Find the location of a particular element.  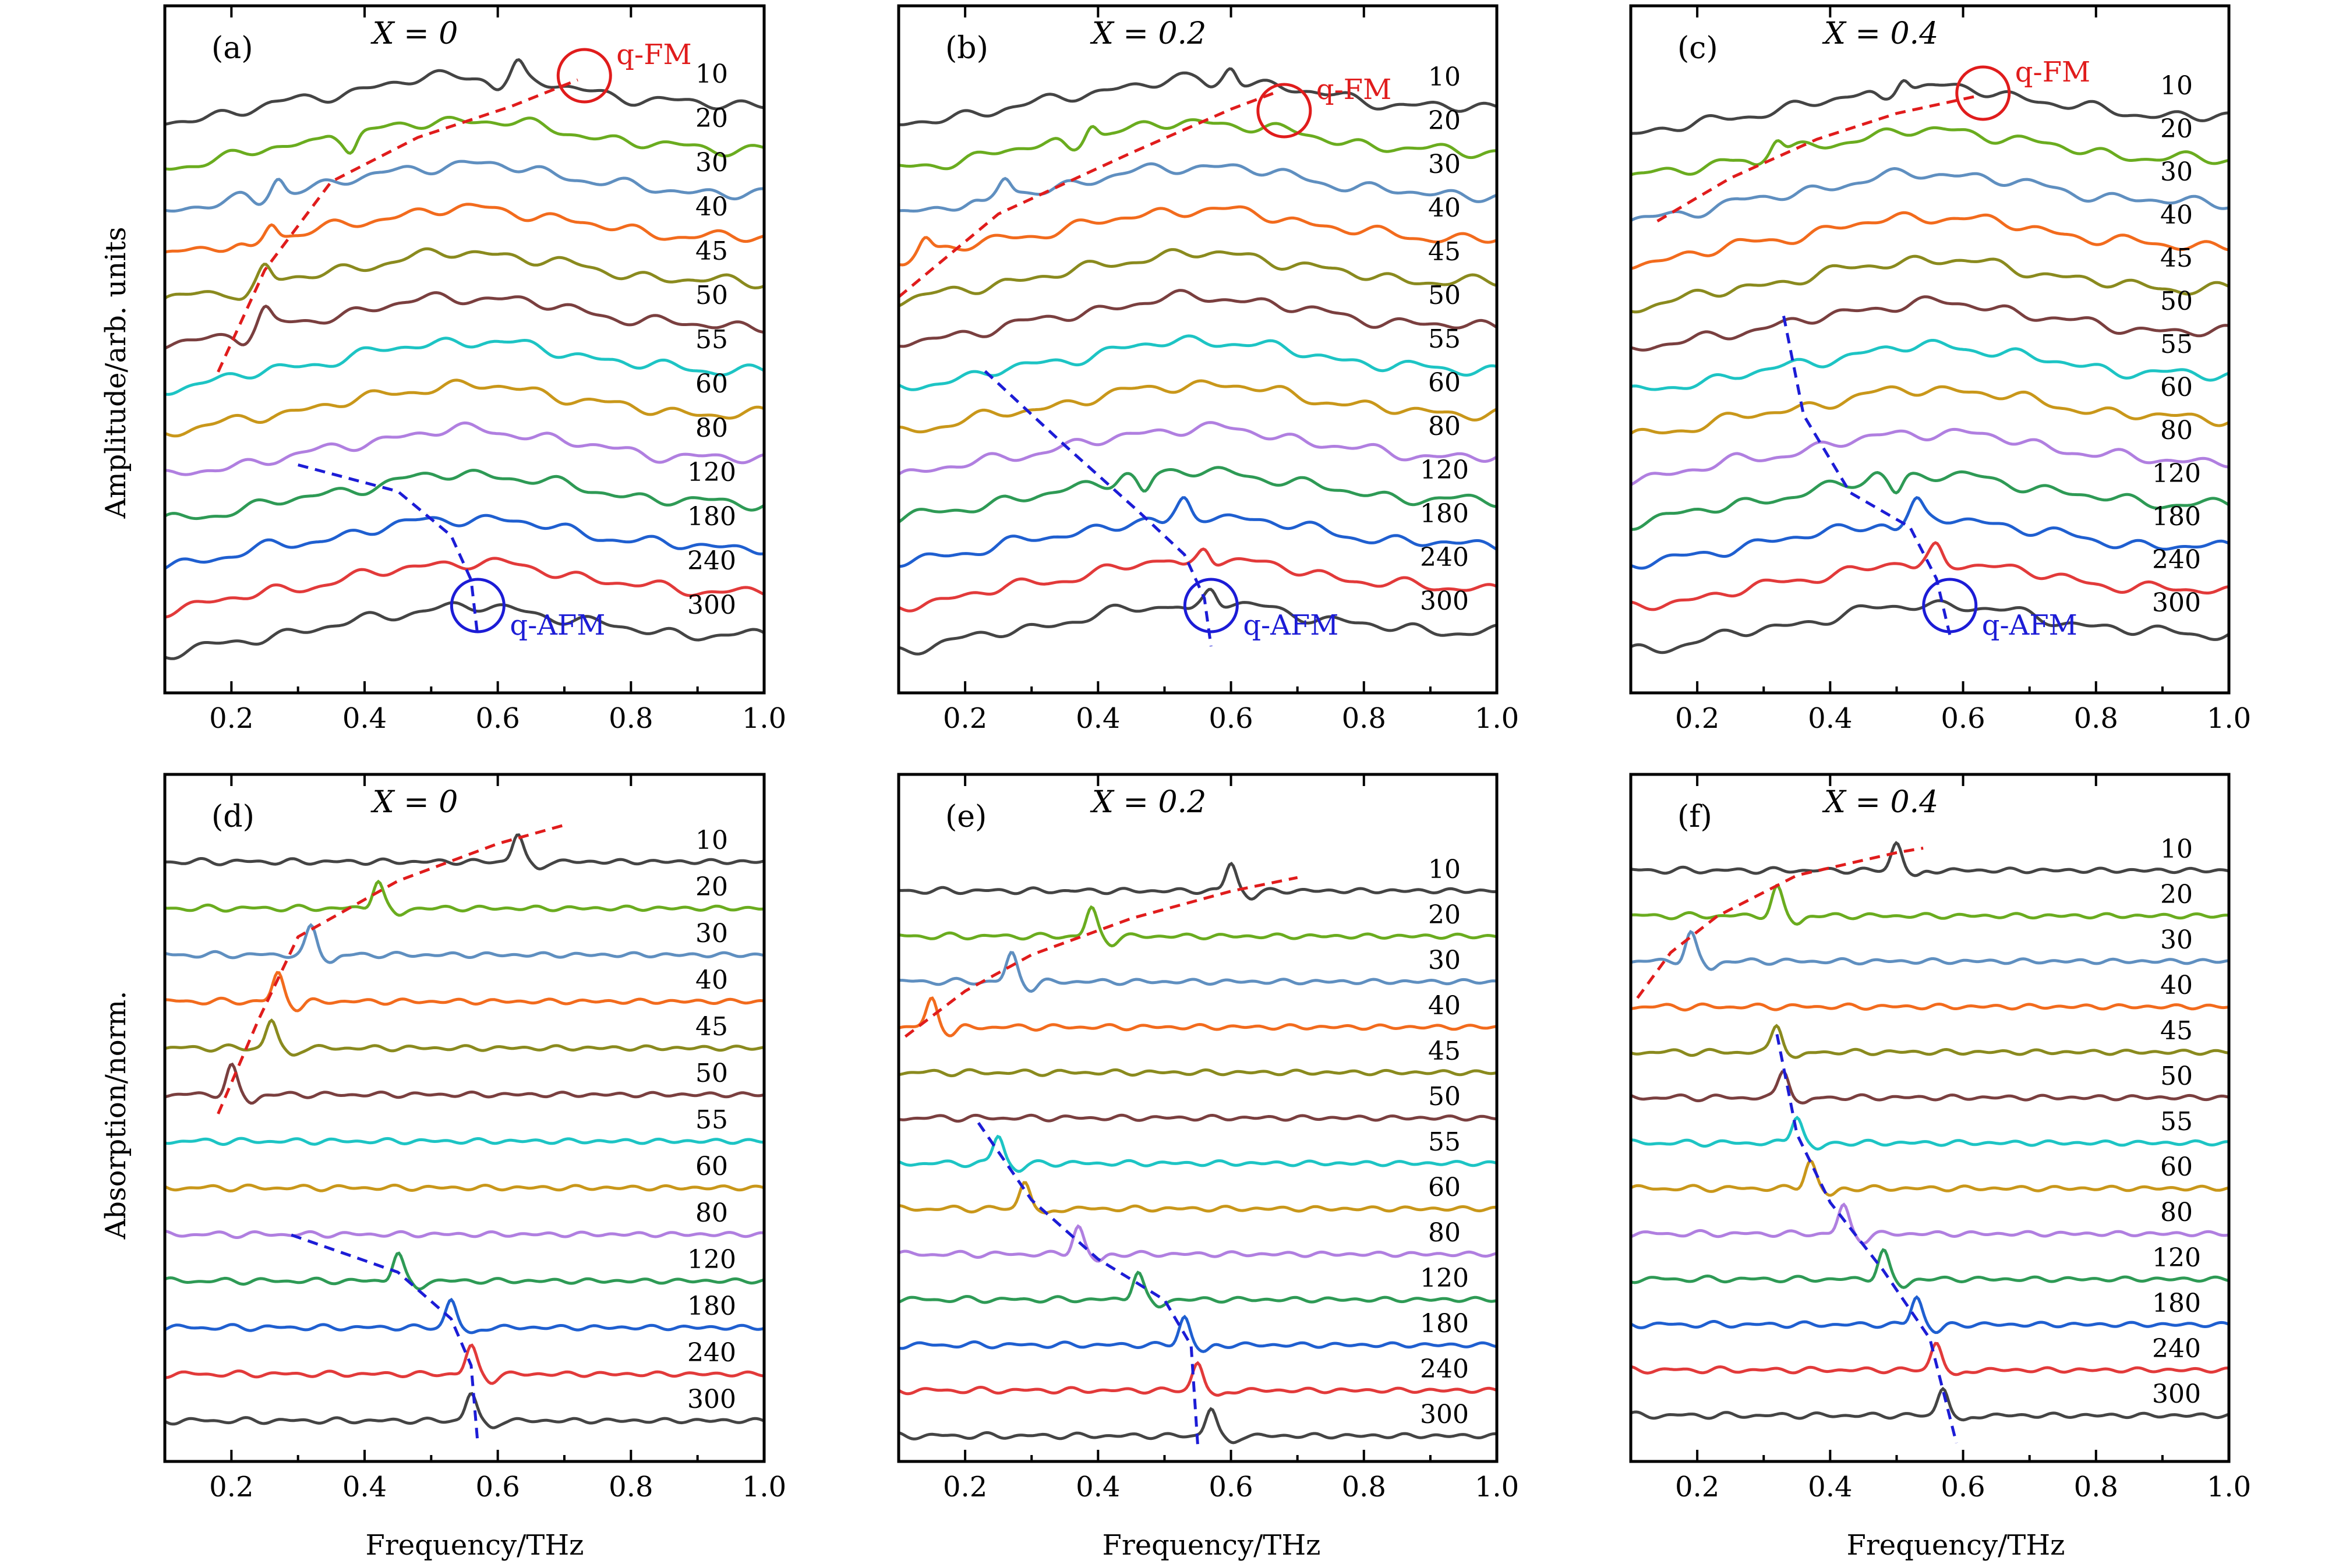

xlabel-b: Frequency/THz is located at coordinates (1212, 1545).